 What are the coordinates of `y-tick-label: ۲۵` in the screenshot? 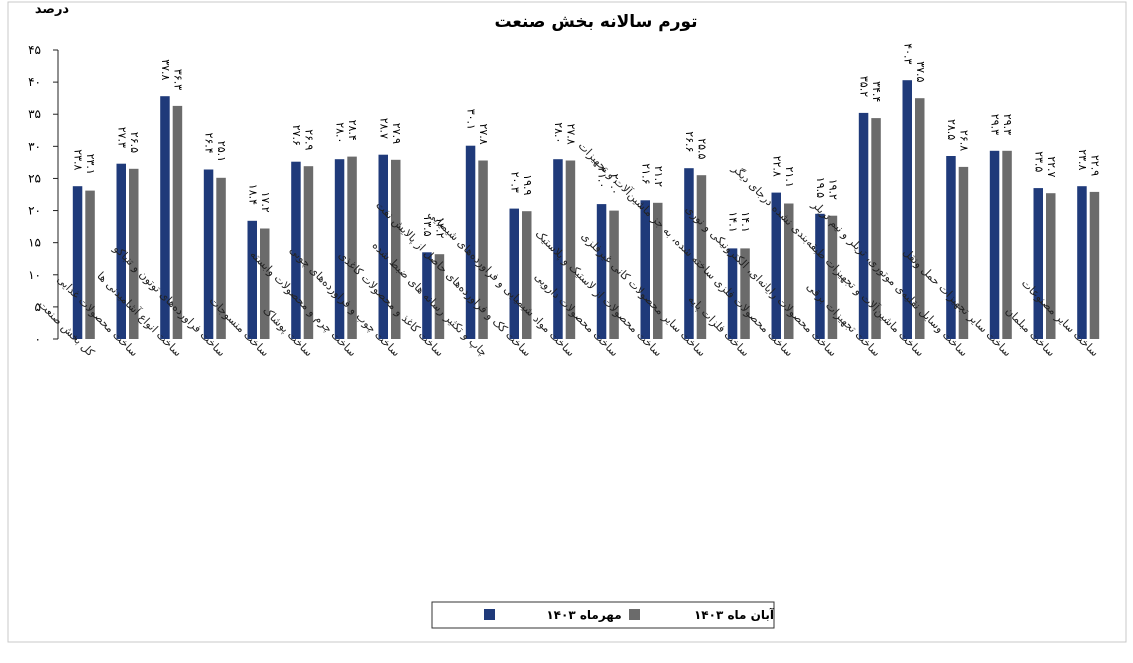 It's located at (34, 178).